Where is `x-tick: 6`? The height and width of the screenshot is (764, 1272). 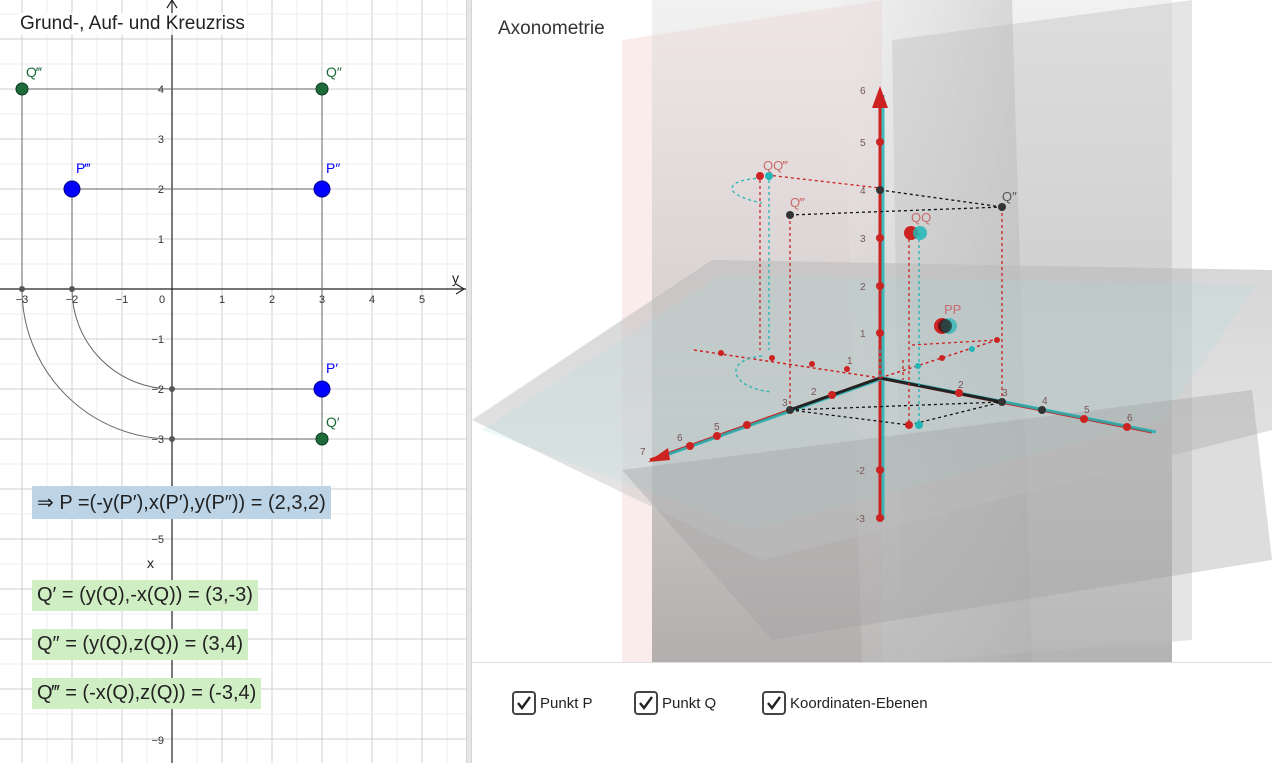
x-tick: 6 is located at coordinates (680, 438).